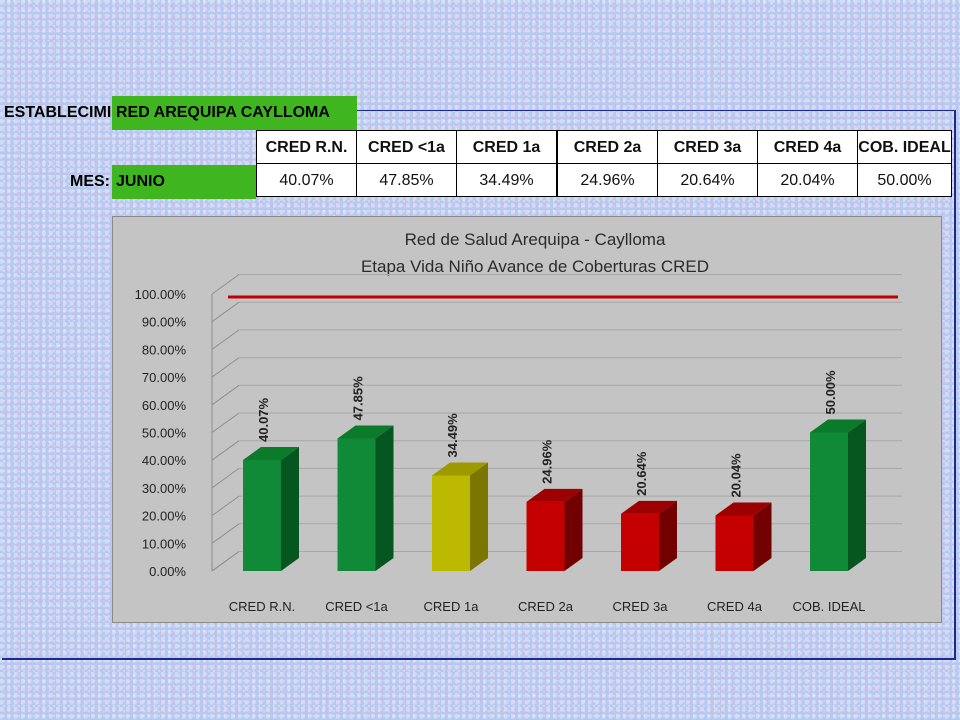 The image size is (960, 720). Describe the element at coordinates (406, 147) in the screenshot. I see `column-header: CRED <1a` at that location.